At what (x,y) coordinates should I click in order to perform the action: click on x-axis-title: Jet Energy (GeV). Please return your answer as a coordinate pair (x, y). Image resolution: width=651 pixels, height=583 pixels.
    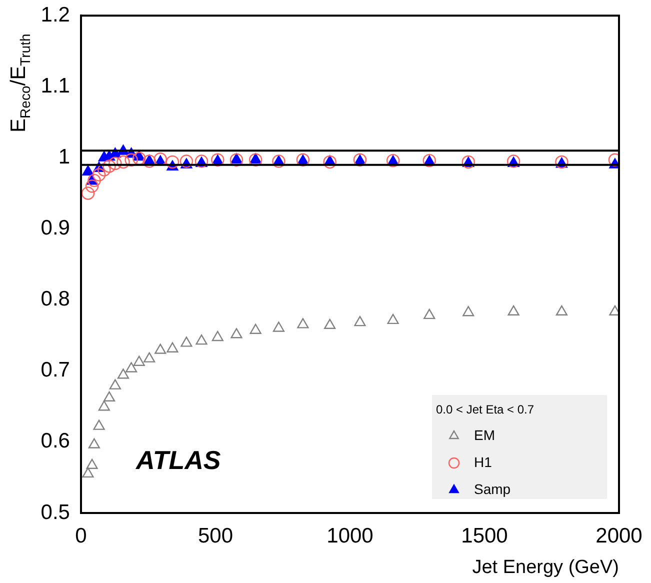
    Looking at the image, I should click on (545, 567).